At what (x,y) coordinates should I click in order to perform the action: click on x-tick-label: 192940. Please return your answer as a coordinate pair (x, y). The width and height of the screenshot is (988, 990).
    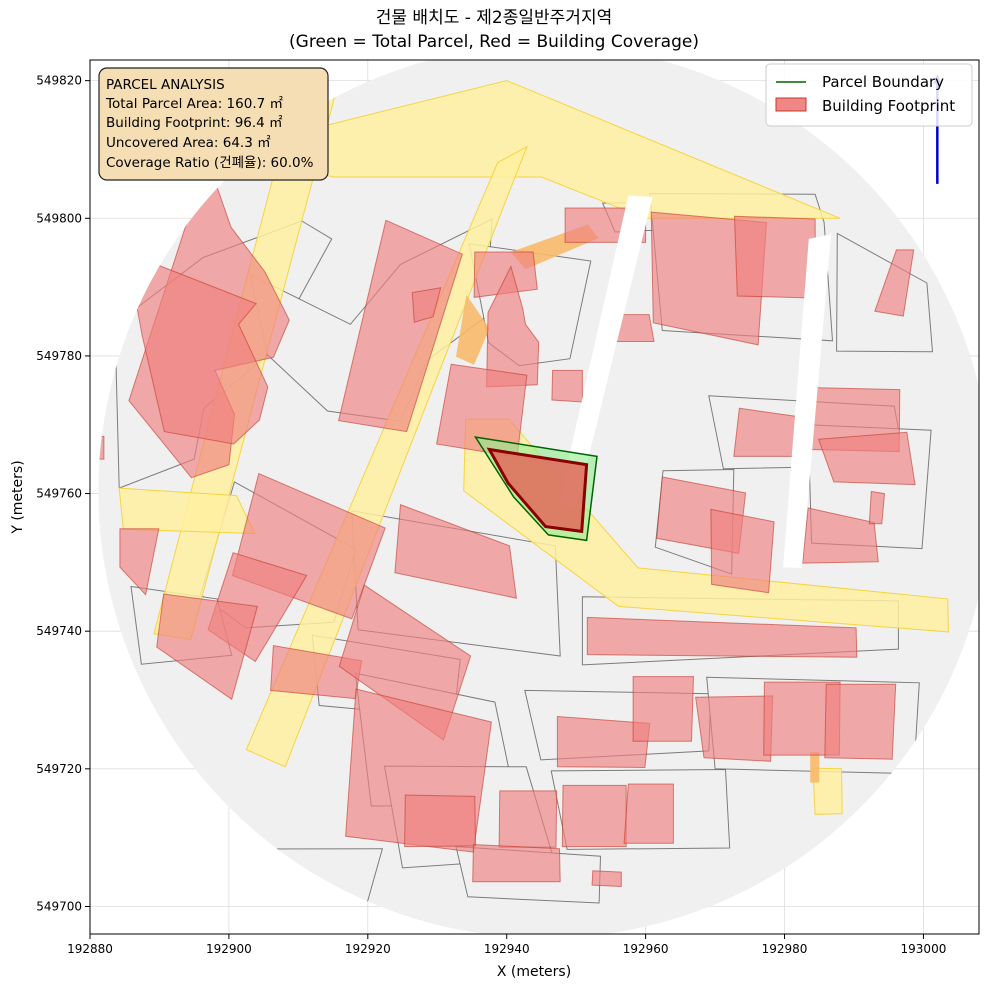
    Looking at the image, I should click on (507, 949).